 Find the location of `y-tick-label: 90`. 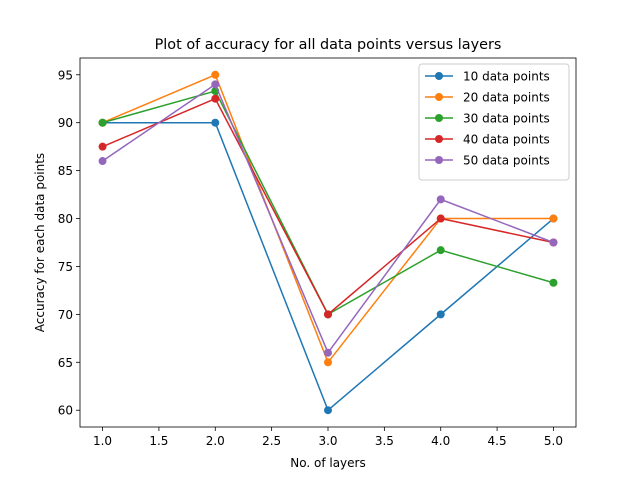

y-tick-label: 90 is located at coordinates (65, 123).